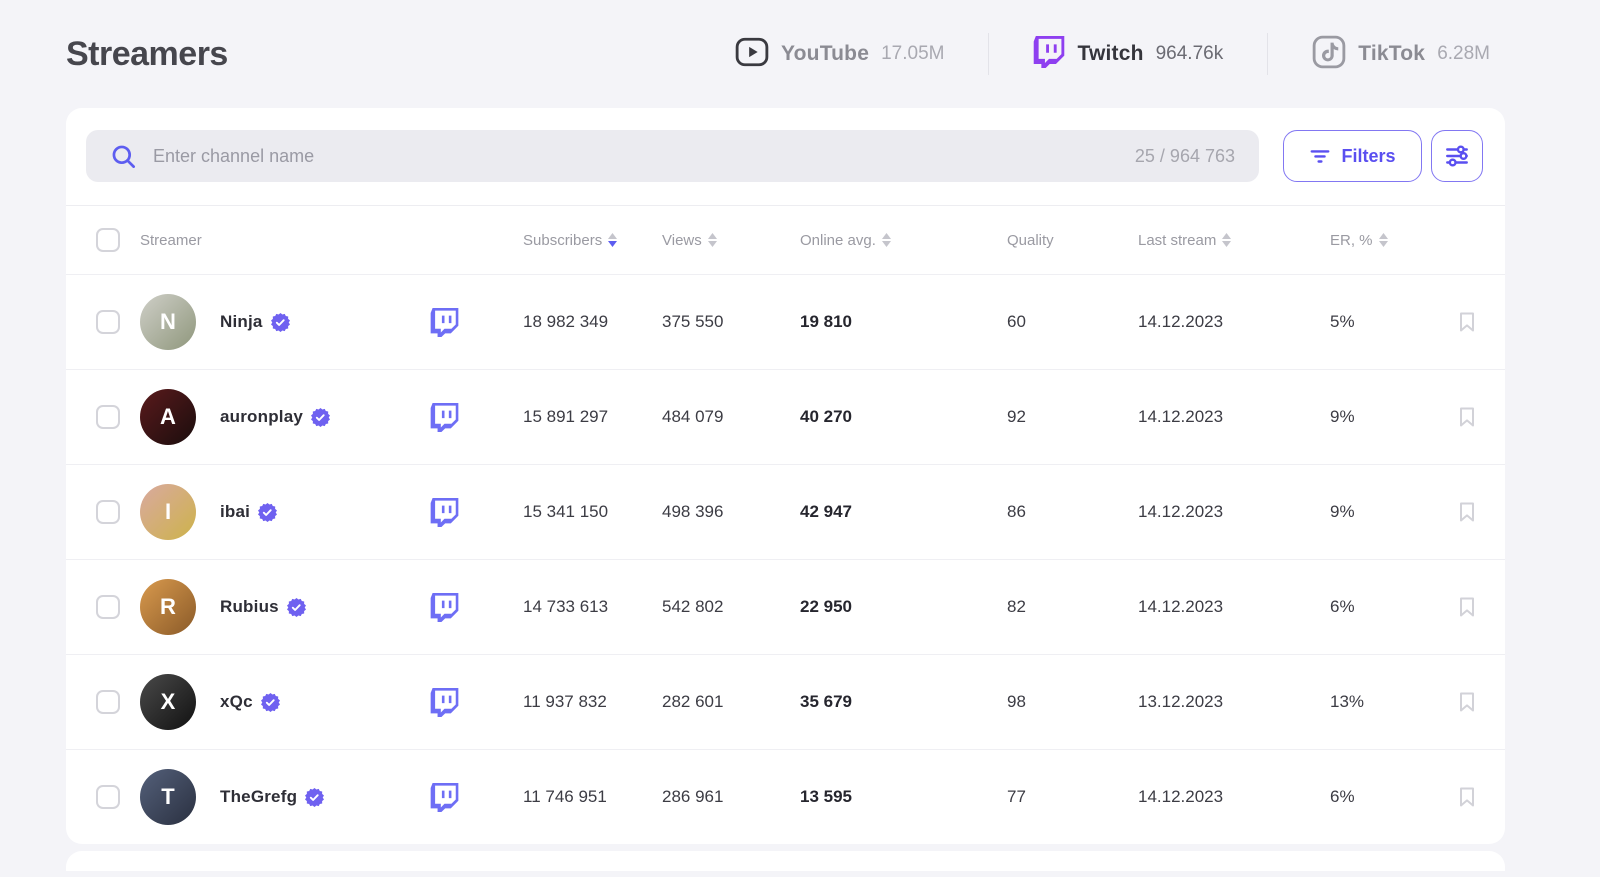  I want to click on streamer-name-cell: auronplay, so click(325, 417).